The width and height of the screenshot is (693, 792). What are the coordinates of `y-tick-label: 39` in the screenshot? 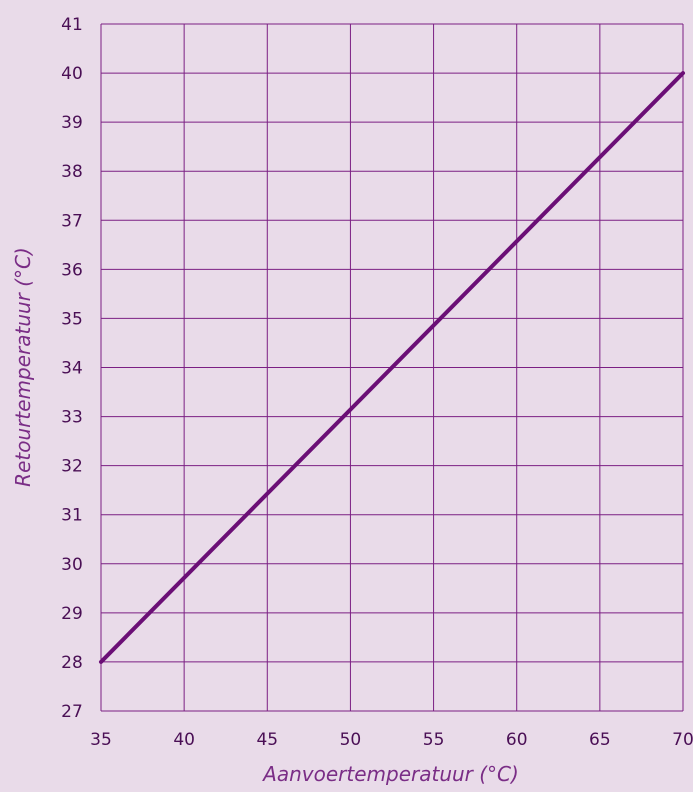 It's located at (72, 123).